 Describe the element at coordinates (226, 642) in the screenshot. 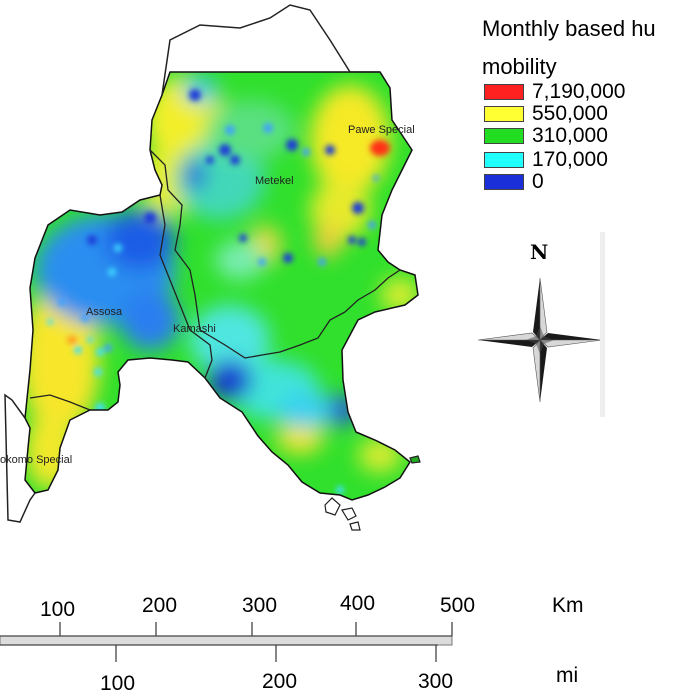

I see `scale-bar` at that location.